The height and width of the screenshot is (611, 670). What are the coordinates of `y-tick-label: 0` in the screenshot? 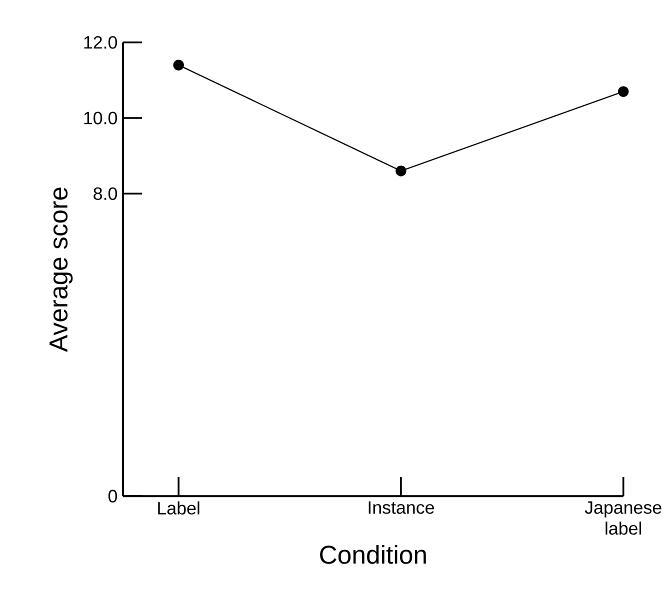 It's located at (113, 496).